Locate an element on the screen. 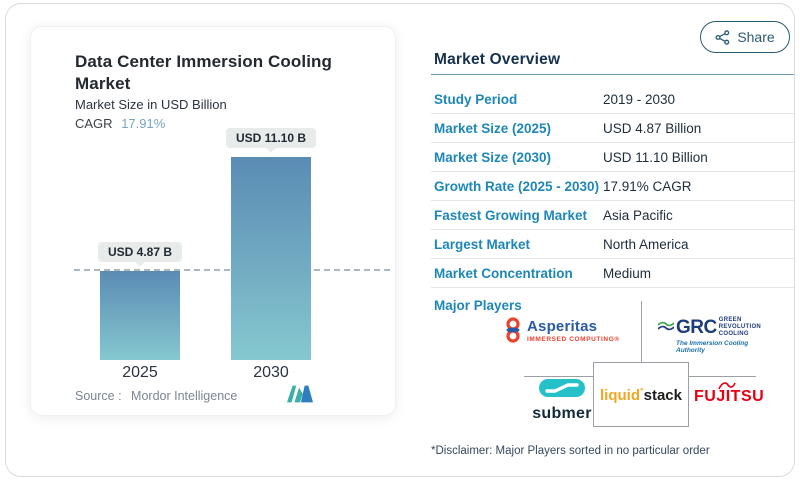 The width and height of the screenshot is (800, 482). liquidstack-stack: stack is located at coordinates (662, 395).